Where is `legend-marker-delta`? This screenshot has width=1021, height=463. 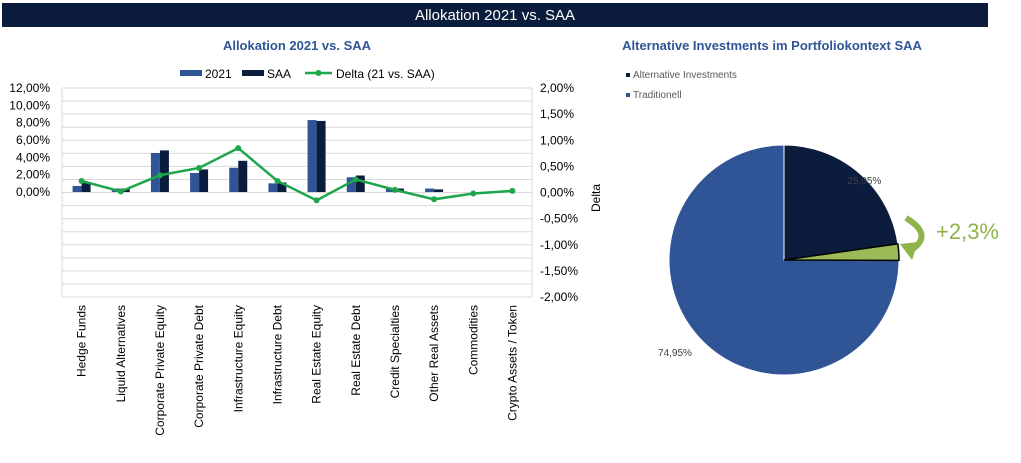 legend-marker-delta is located at coordinates (318, 73).